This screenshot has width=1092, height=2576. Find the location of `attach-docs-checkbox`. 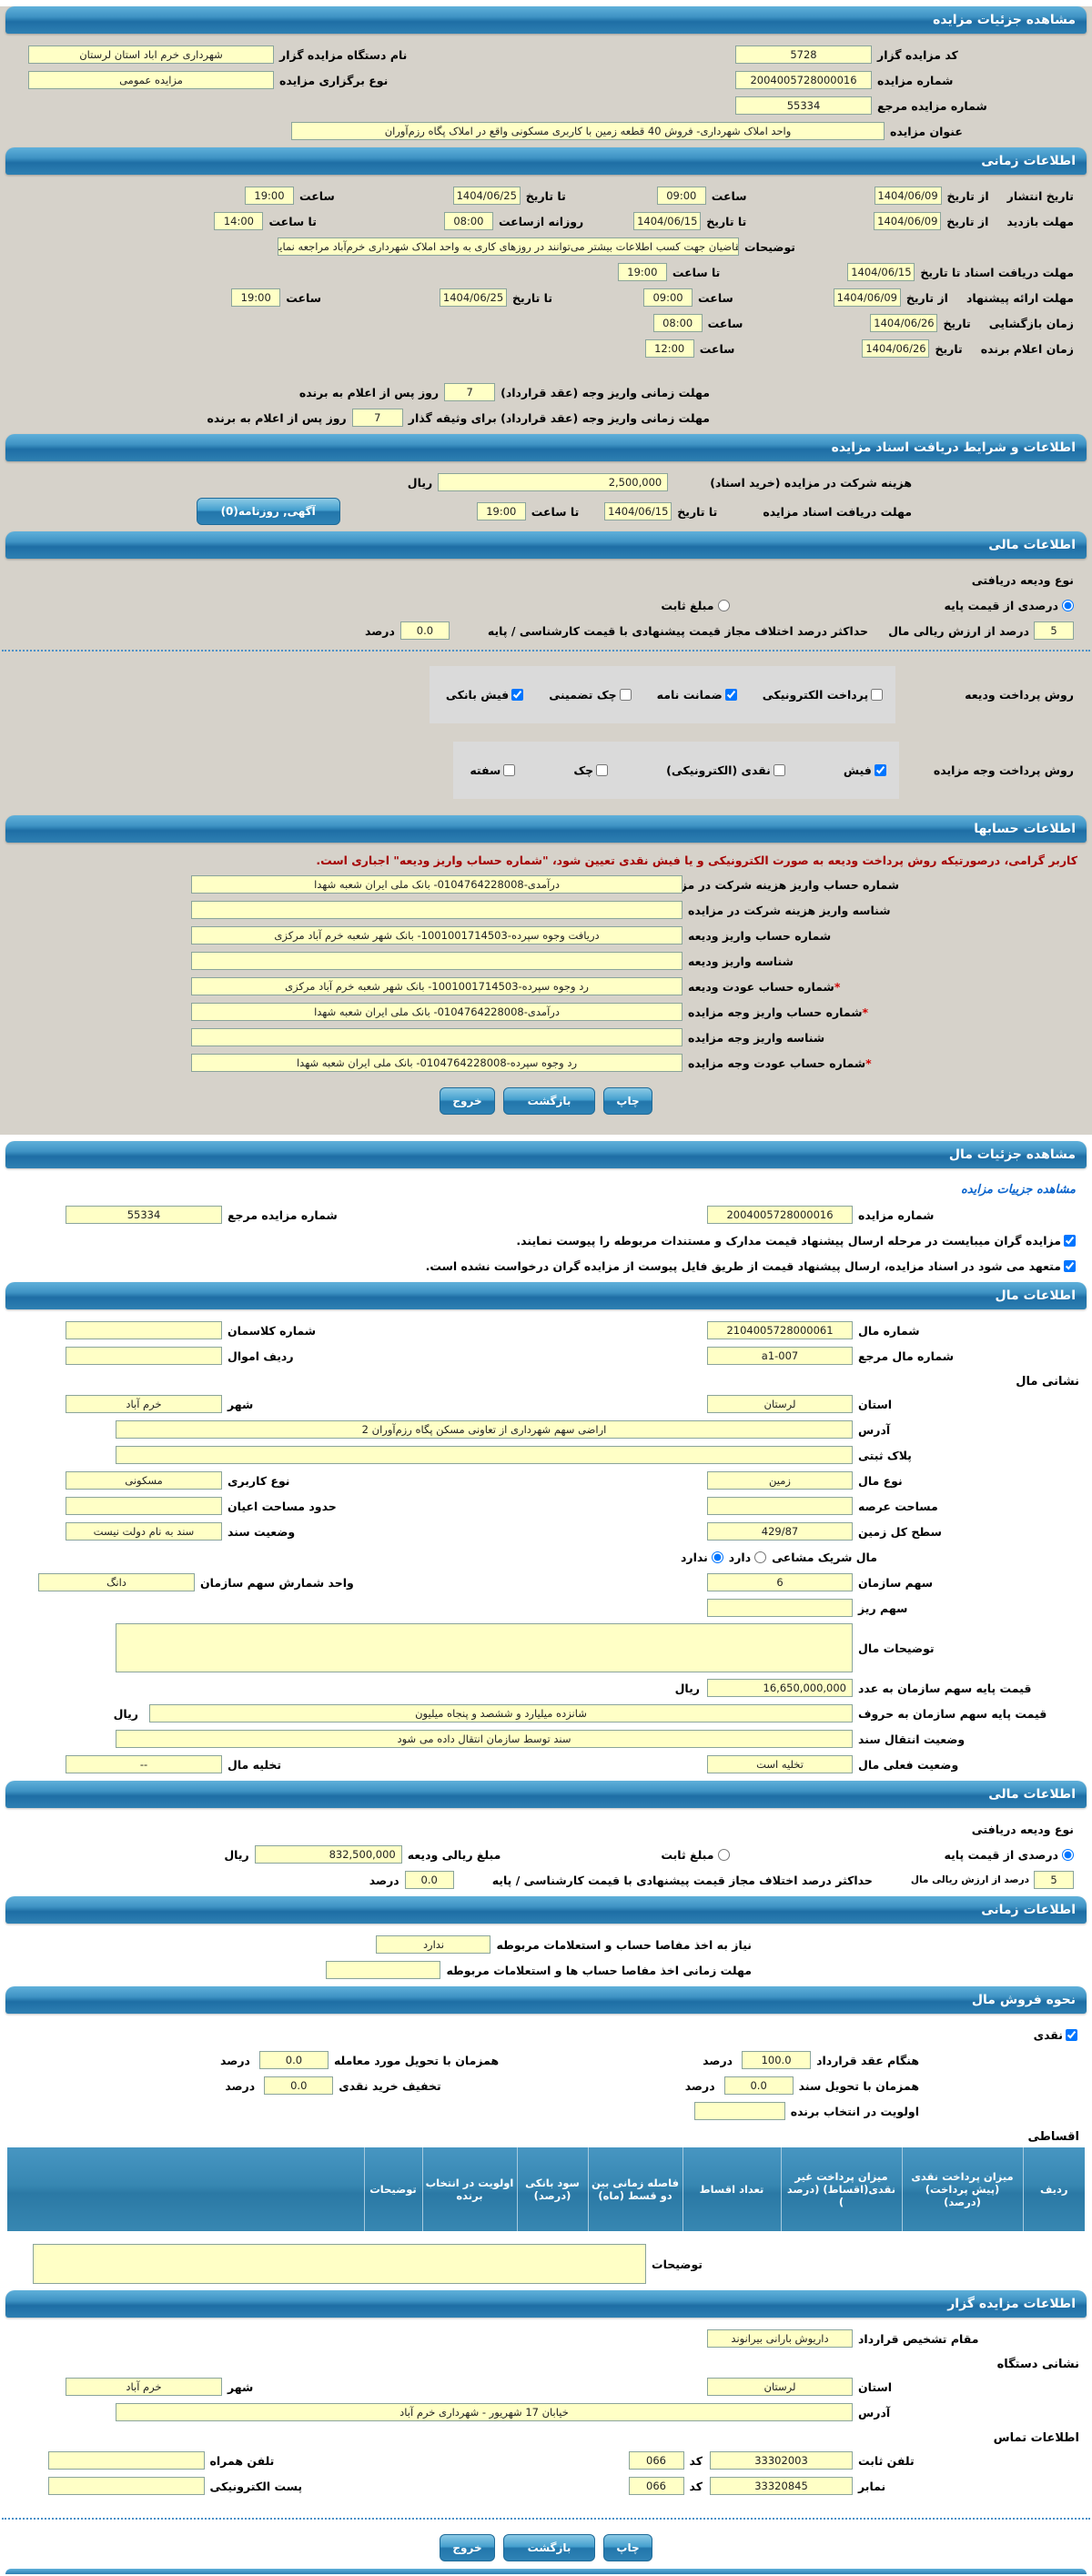

attach-docs-checkbox is located at coordinates (1070, 1240).